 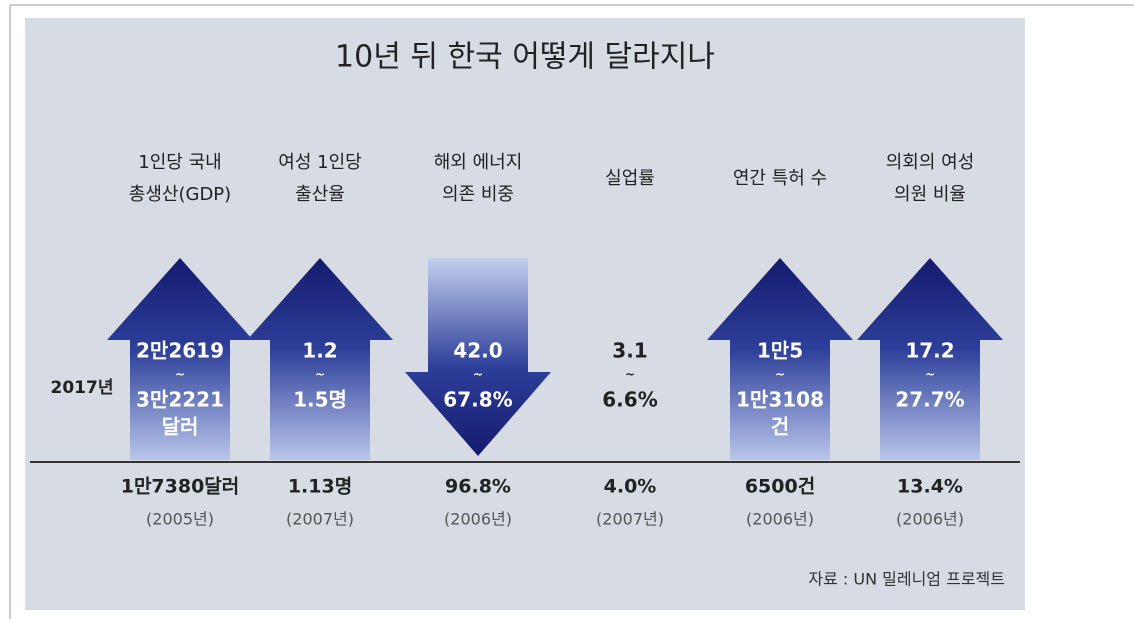 What do you see at coordinates (477, 351) in the screenshot?
I see `projection-value: 42.0` at bounding box center [477, 351].